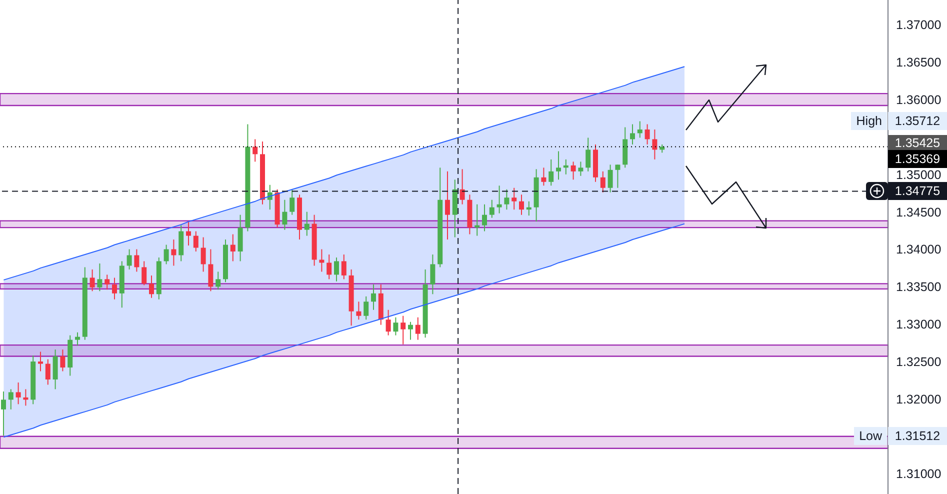  Describe the element at coordinates (917, 121) in the screenshot. I see `text: 1.35712` at that location.